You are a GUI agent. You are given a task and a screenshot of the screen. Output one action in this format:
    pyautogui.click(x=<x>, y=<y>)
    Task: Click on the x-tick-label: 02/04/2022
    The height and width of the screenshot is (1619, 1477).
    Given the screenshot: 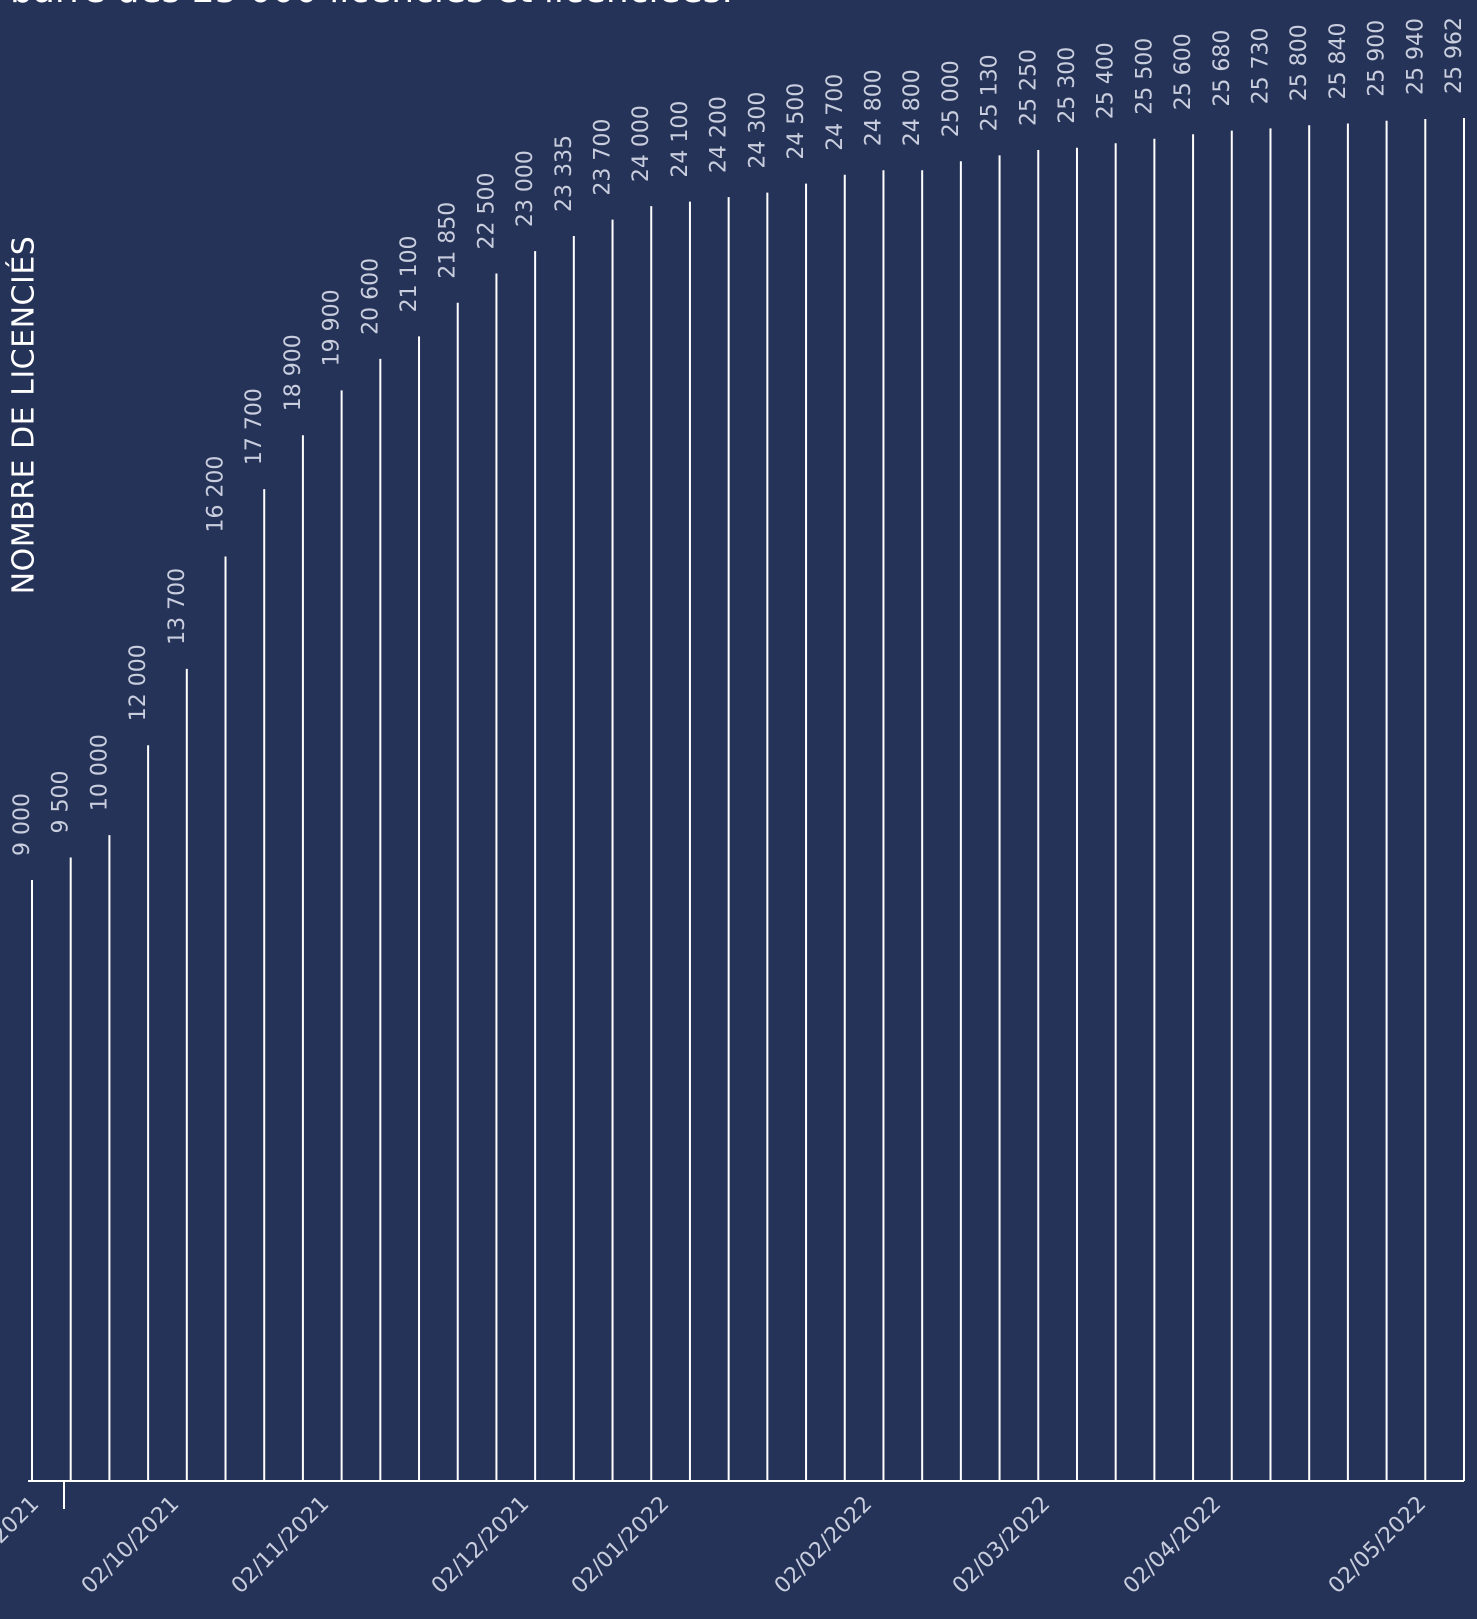 What is the action you would take?
    pyautogui.click(x=1172, y=1545)
    